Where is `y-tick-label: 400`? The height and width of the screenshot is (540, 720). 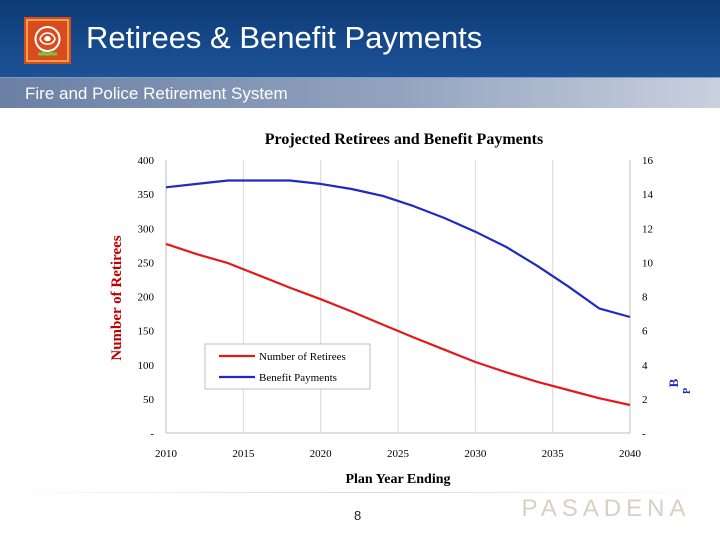 y-tick-label: 400 is located at coordinates (146, 161).